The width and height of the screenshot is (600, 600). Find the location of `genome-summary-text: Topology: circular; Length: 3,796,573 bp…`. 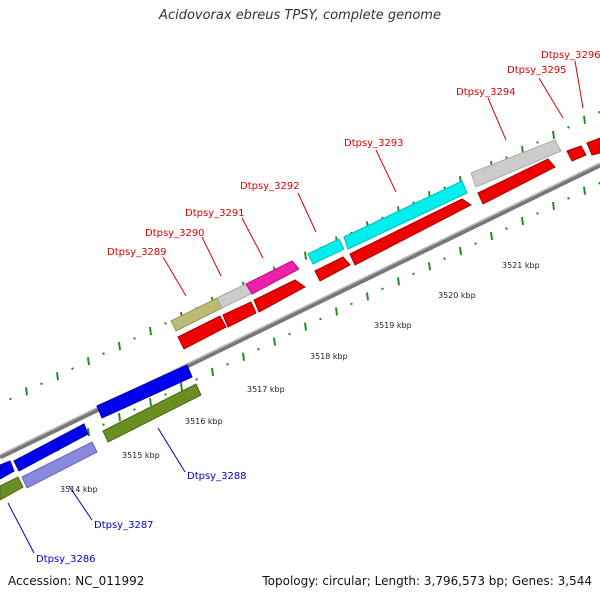

genome-summary-text: Topology: circular; Length: 3,796,573 bp… is located at coordinates (427, 581).